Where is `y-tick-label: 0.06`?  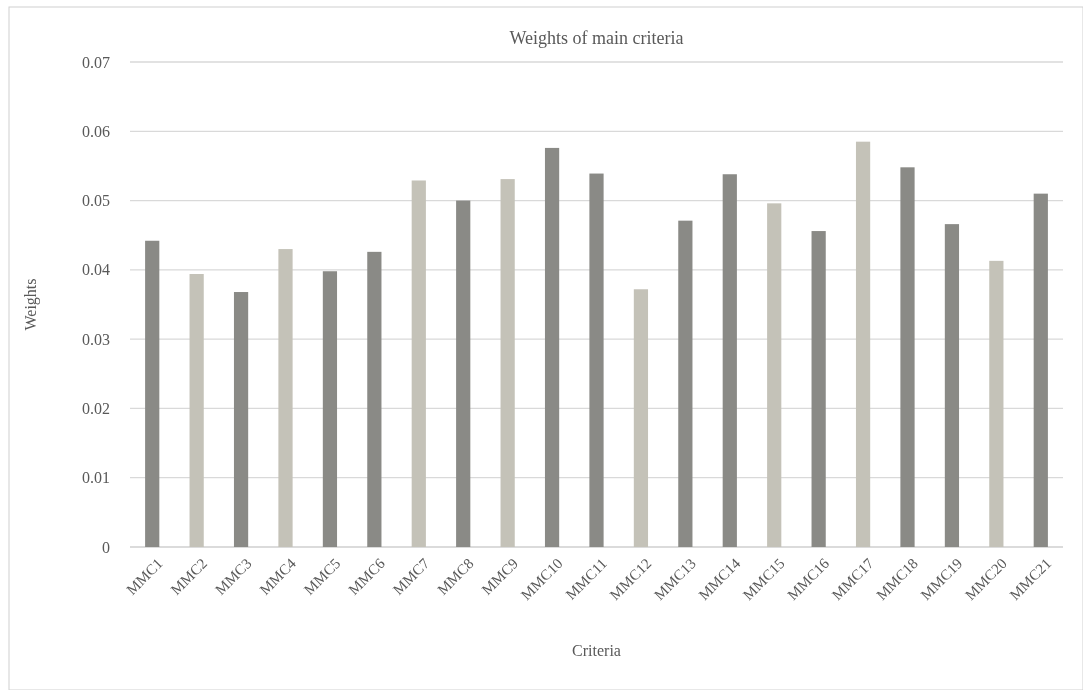
y-tick-label: 0.06 is located at coordinates (96, 131).